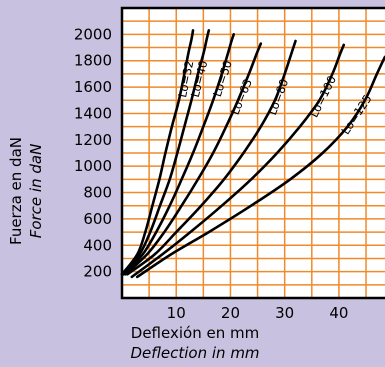 This screenshot has width=385, height=367. What do you see at coordinates (338, 313) in the screenshot?
I see `x-tick-label: 40` at bounding box center [338, 313].